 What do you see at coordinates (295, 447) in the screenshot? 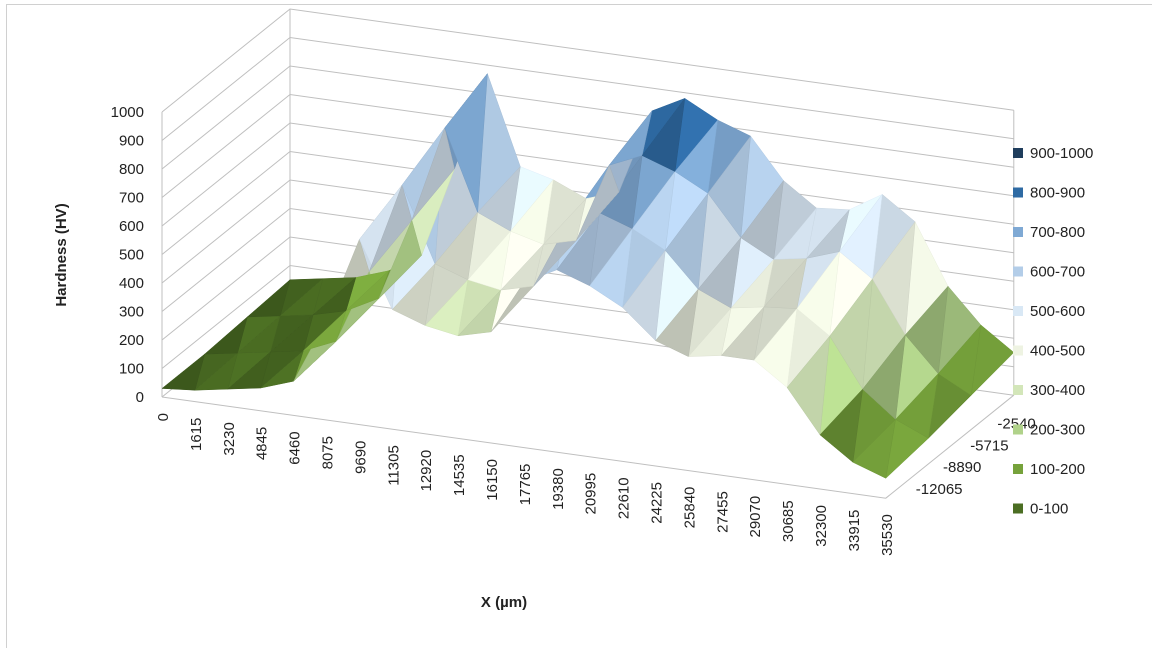
I see `x-tick-label: 6460` at bounding box center [295, 447].